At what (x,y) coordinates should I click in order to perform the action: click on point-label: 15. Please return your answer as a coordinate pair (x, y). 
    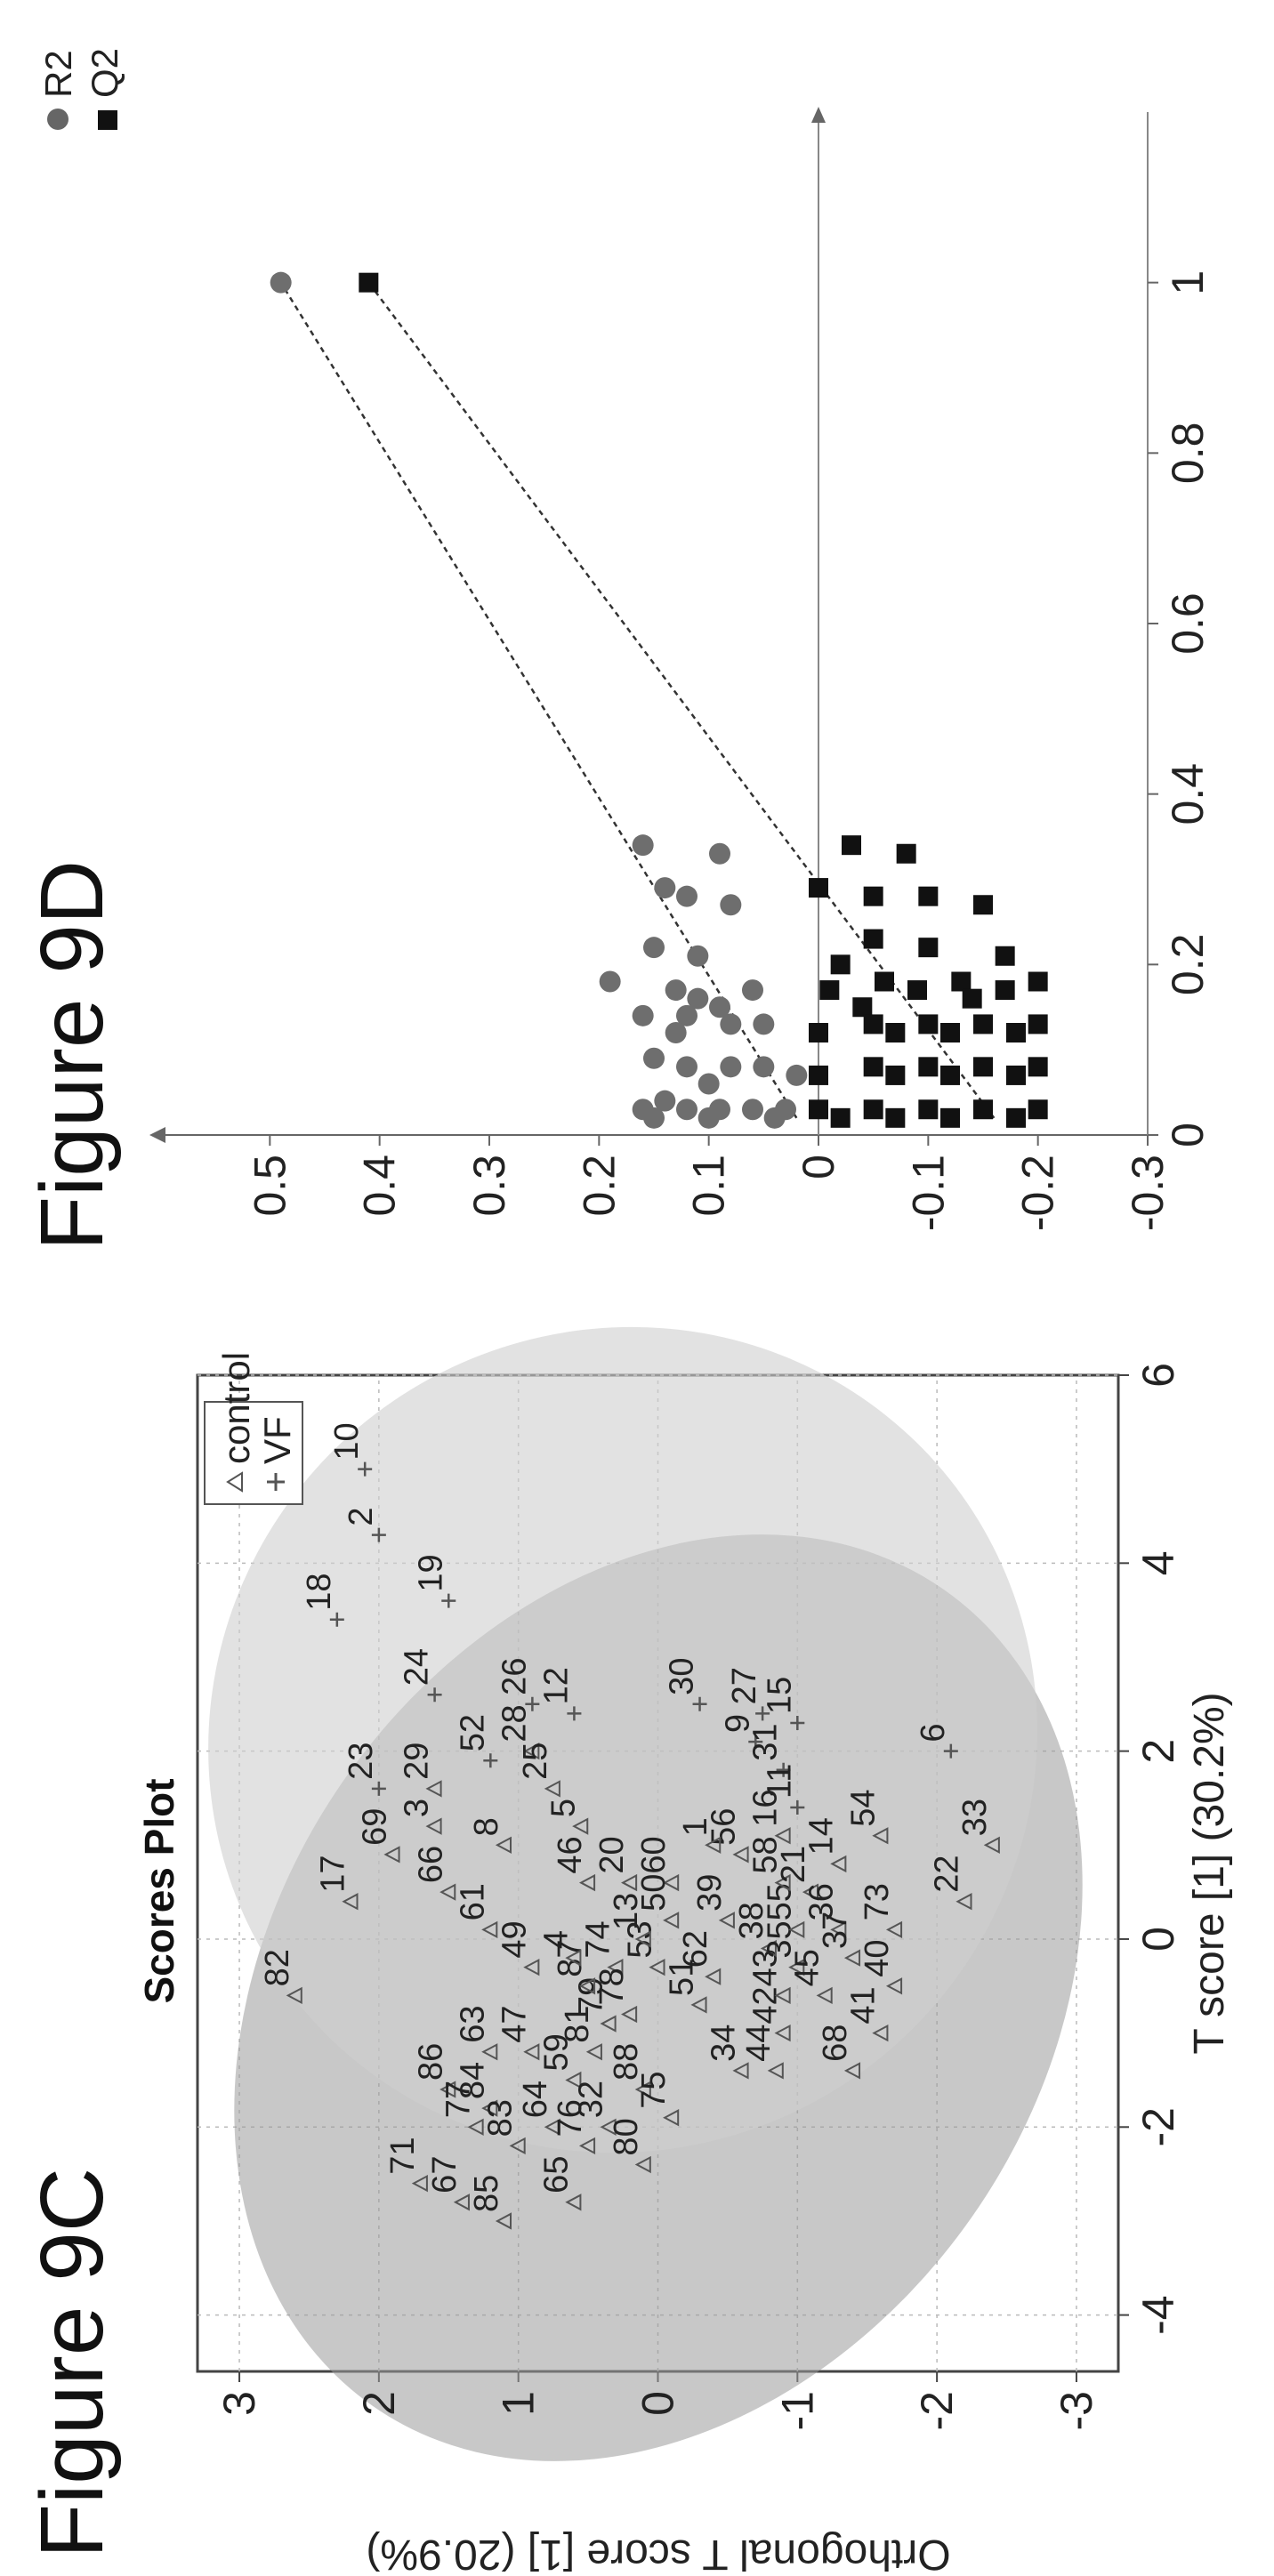
    Looking at the image, I should click on (779, 1695).